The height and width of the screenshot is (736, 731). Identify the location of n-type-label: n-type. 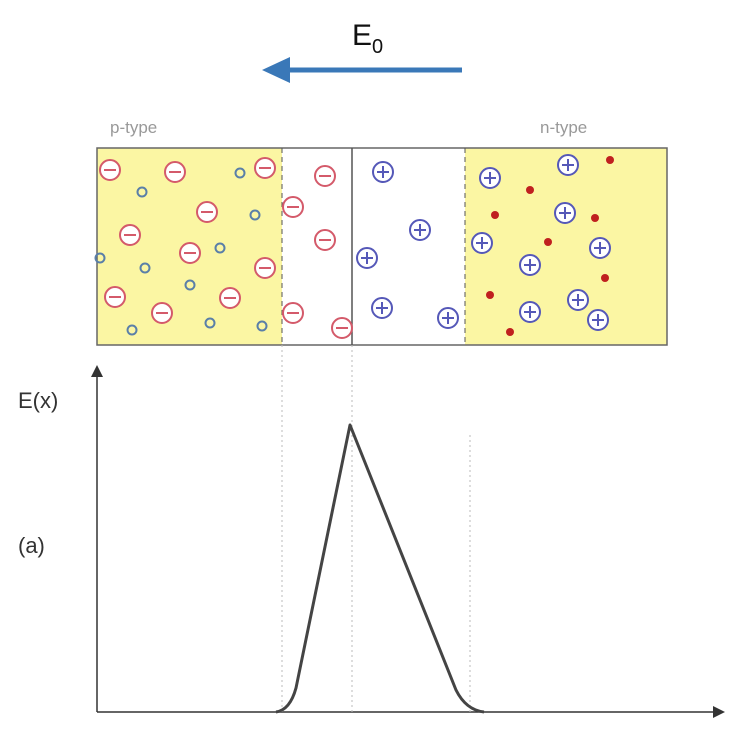
(563, 127).